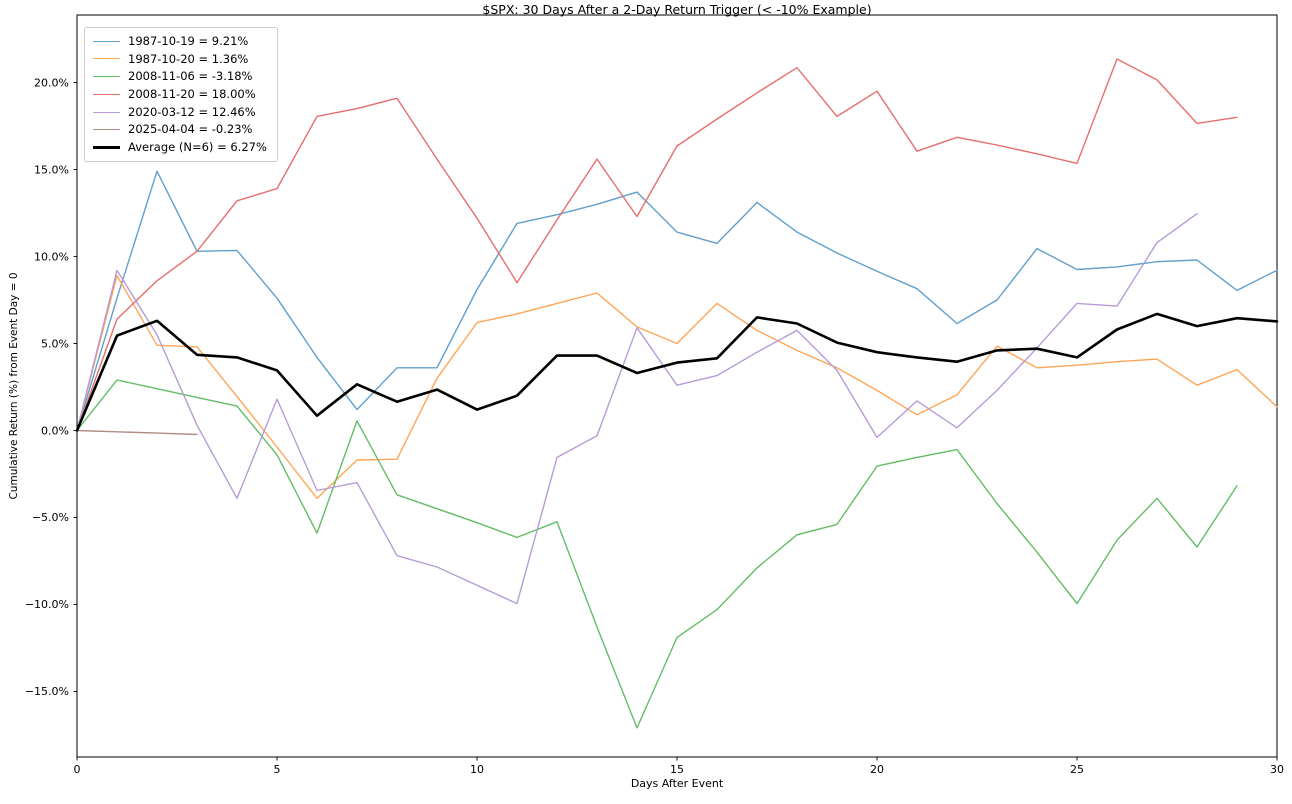 The width and height of the screenshot is (1292, 804). I want to click on x-tick-label: 0, so click(77, 769).